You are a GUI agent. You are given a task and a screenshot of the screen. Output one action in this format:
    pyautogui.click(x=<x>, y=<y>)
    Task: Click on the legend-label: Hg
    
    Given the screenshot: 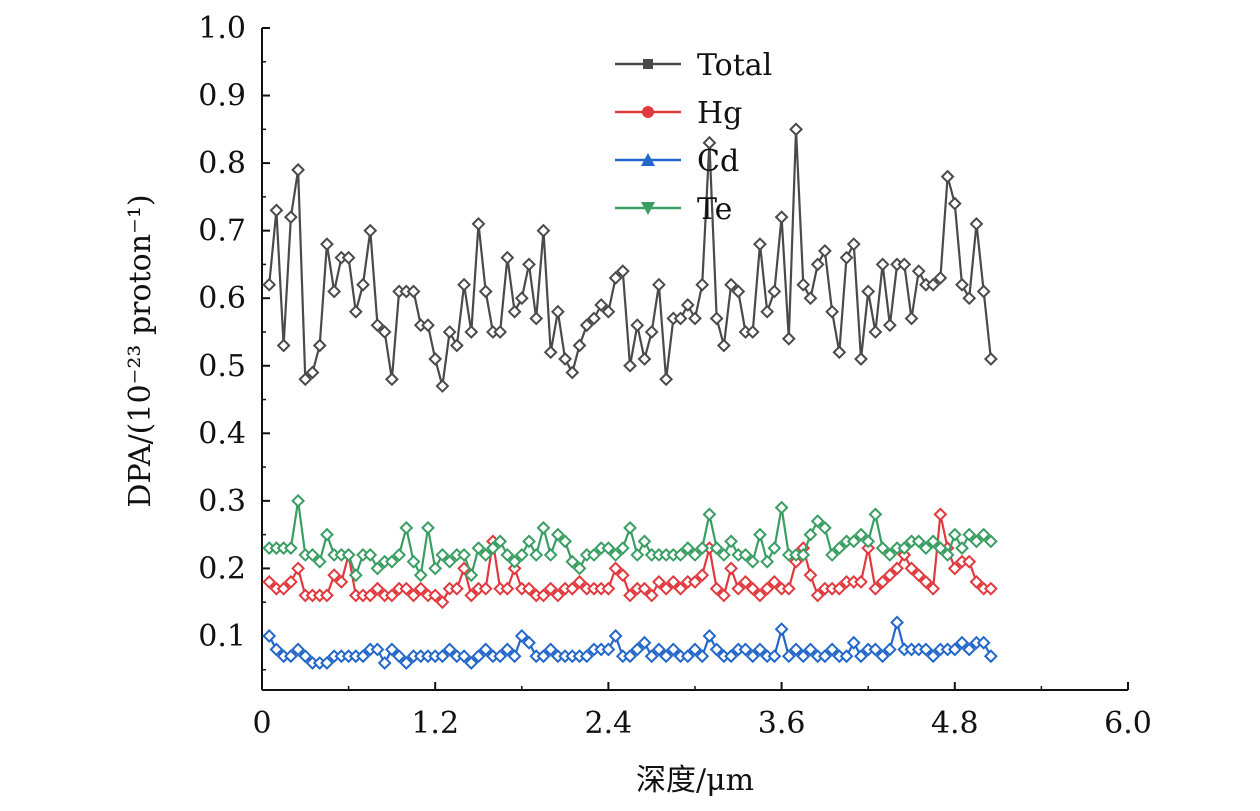 What is the action you would take?
    pyautogui.click(x=719, y=113)
    